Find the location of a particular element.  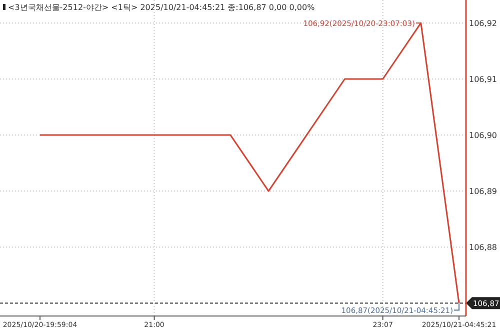

y-tick-label: 106,92 is located at coordinates (483, 23).